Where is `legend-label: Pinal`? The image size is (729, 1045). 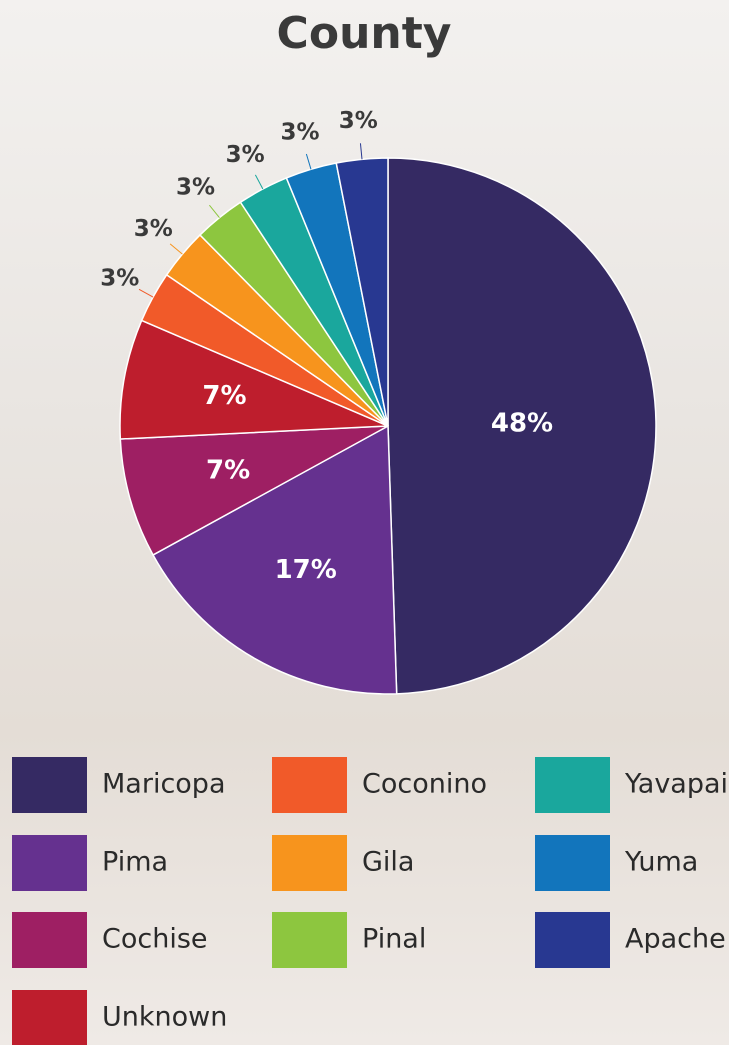 legend-label: Pinal is located at coordinates (394, 939).